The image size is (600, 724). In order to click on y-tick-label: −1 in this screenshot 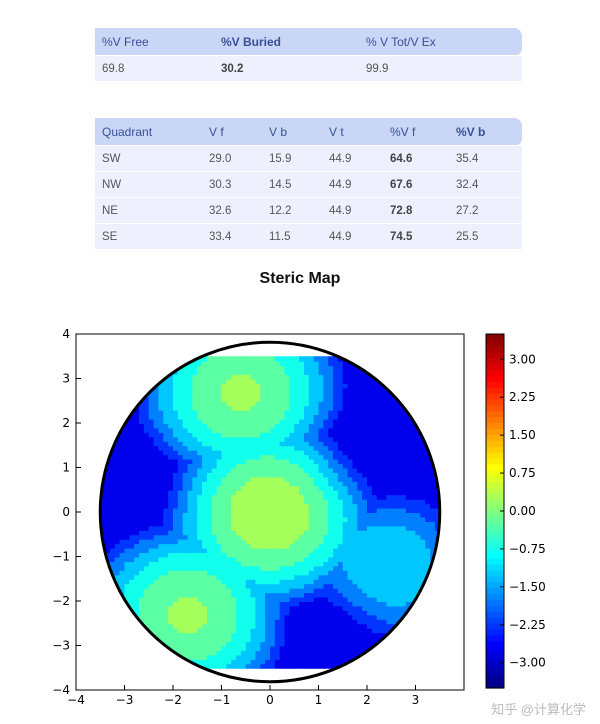, I will do `click(61, 557)`.